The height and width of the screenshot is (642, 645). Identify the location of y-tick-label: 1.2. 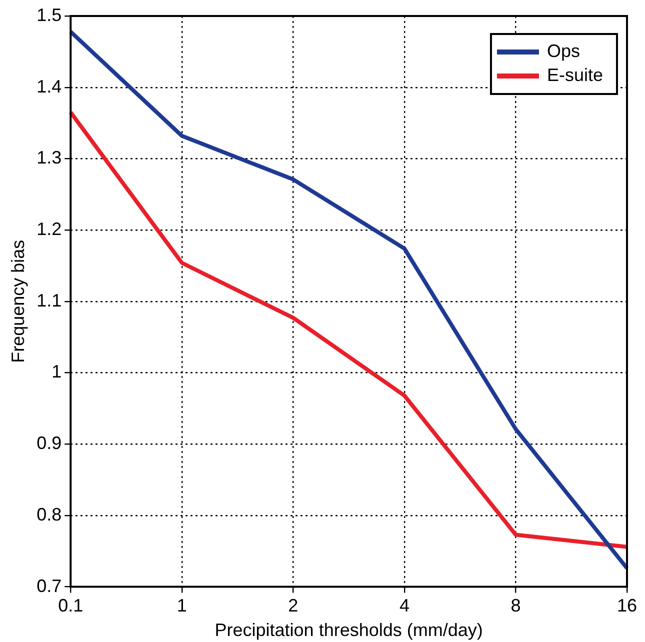
(49, 229).